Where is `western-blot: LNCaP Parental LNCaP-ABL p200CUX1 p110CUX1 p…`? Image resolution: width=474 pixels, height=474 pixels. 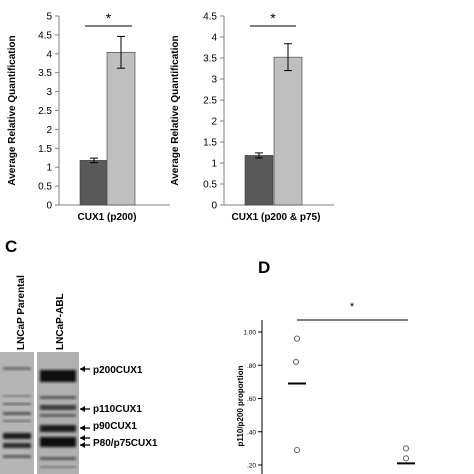 western-blot: LNCaP Parental LNCaP-ABL p200CUX1 p110CUX1 p… is located at coordinates (79, 374).